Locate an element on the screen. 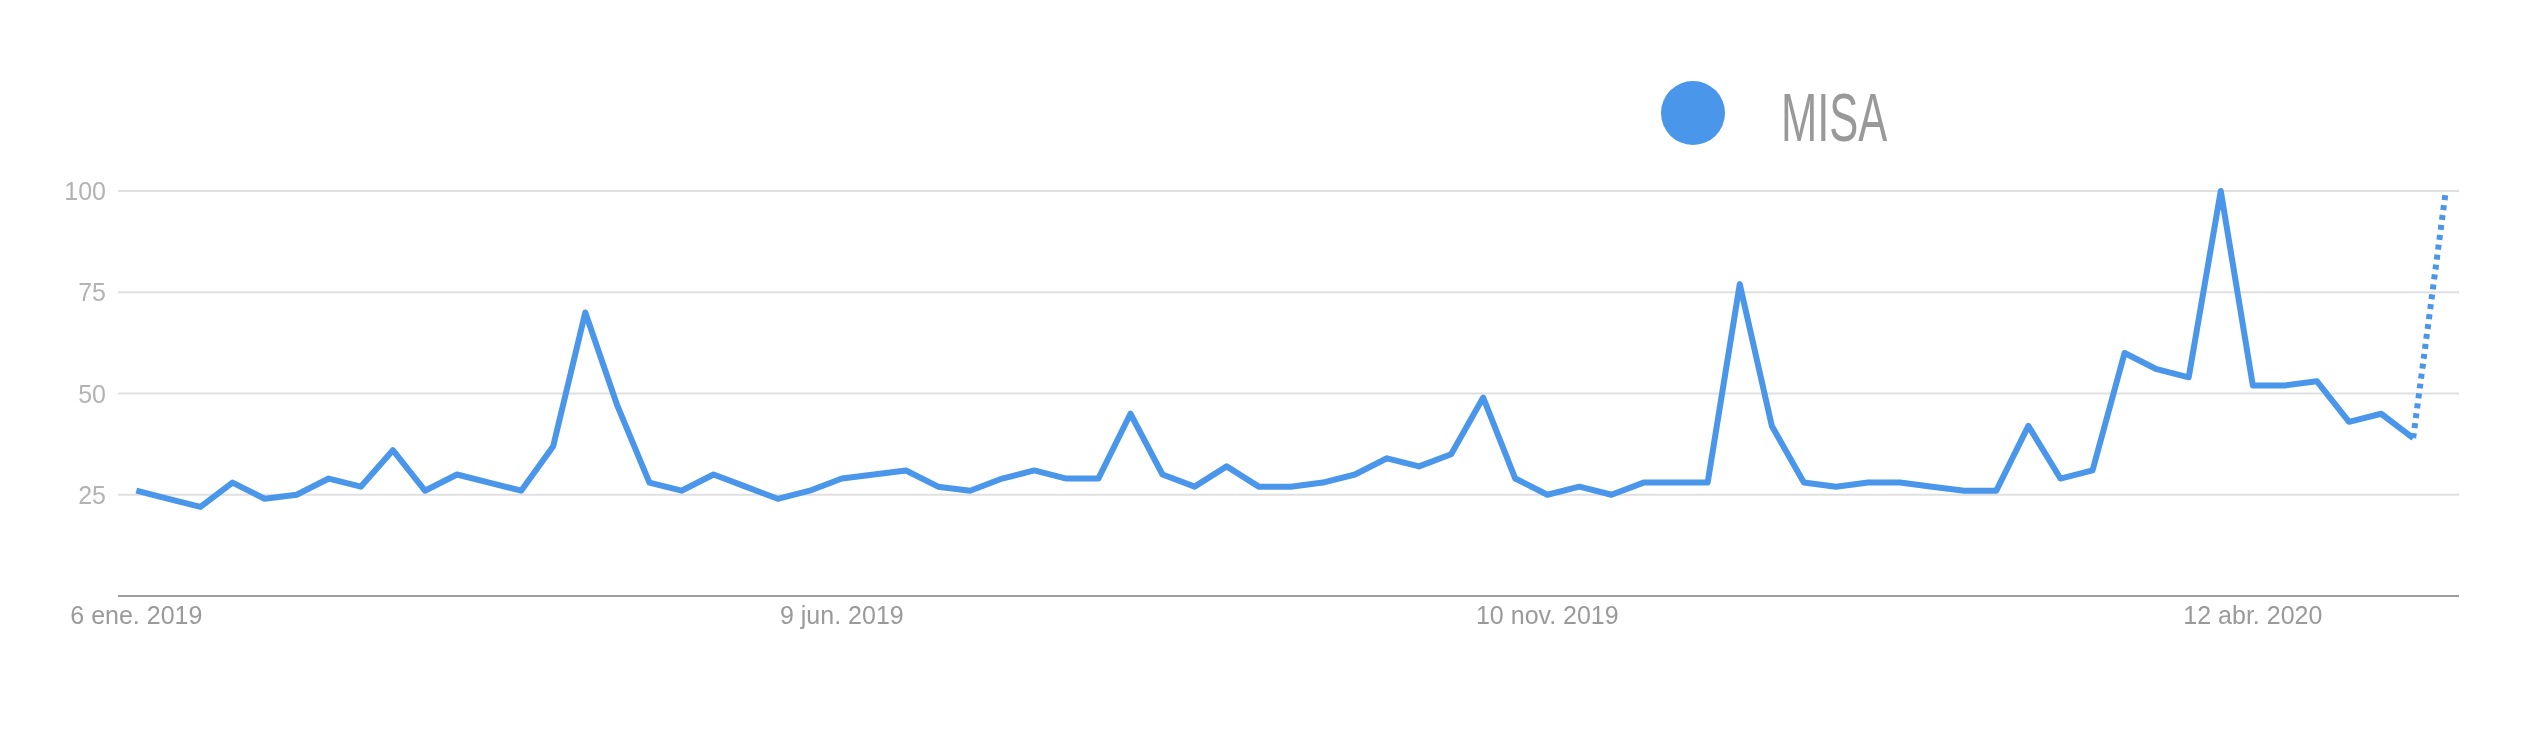 The height and width of the screenshot is (744, 2526). y-tick-label: 50 is located at coordinates (92, 393).